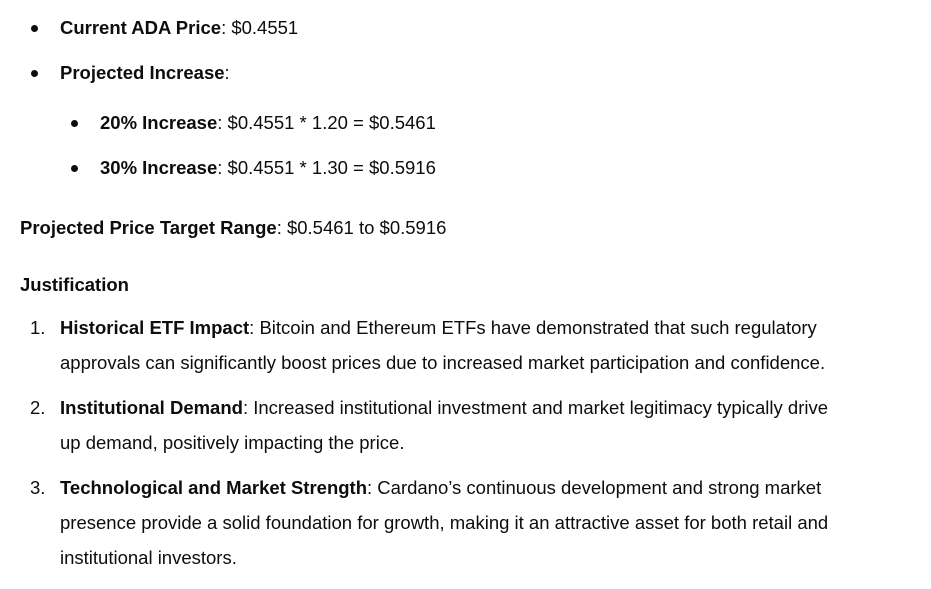  What do you see at coordinates (151, 407) in the screenshot?
I see `list-item-title: Institutional Demand` at bounding box center [151, 407].